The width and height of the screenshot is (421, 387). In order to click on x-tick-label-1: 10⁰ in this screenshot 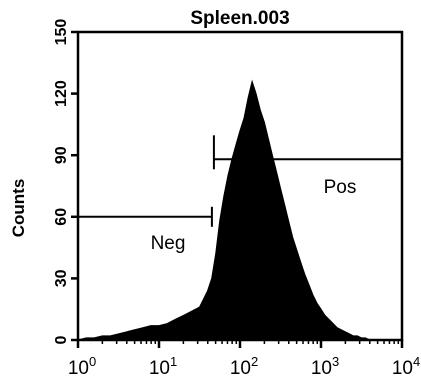, I will do `click(82, 366)`.